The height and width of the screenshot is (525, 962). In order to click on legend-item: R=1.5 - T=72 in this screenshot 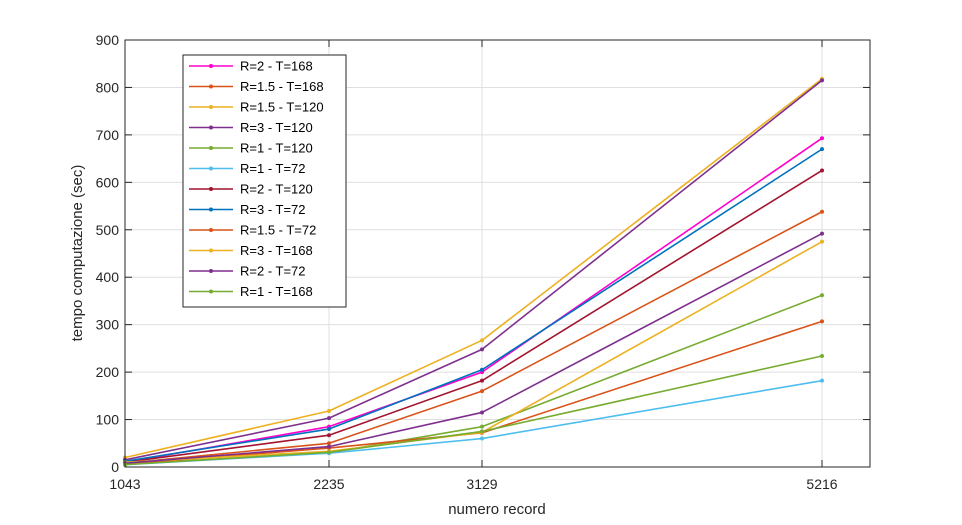, I will do `click(252, 230)`.